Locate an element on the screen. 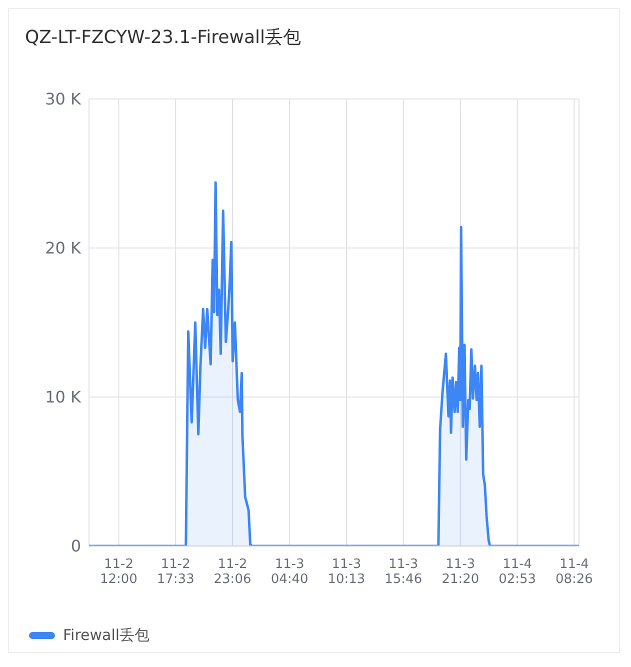 The image size is (631, 667). y-tick-label: 10 K is located at coordinates (63, 397).